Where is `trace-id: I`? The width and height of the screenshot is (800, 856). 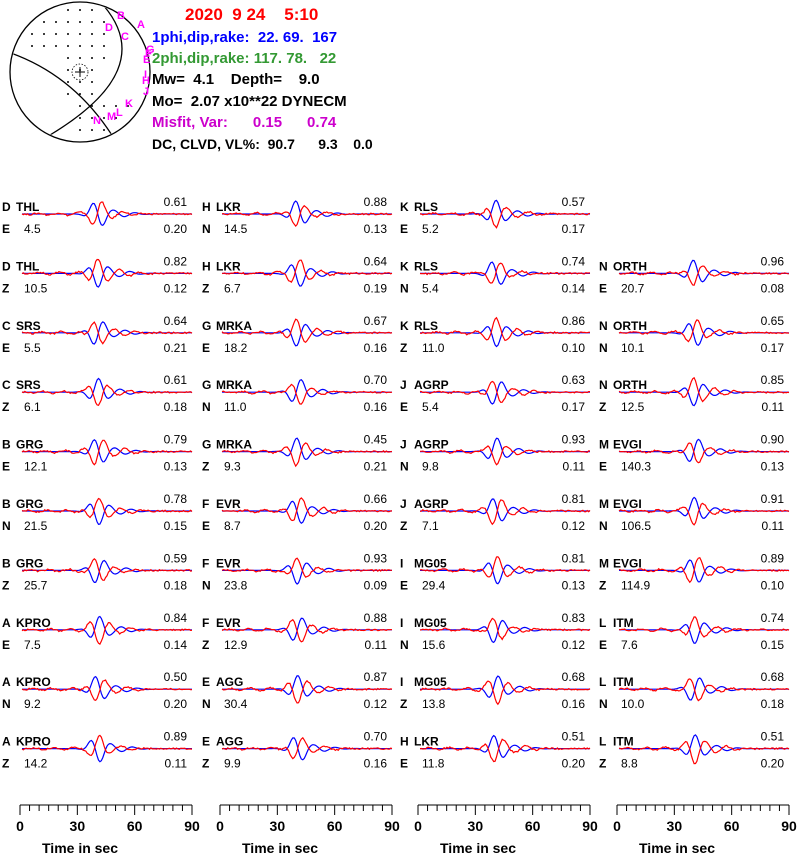
trace-id: I is located at coordinates (401, 563).